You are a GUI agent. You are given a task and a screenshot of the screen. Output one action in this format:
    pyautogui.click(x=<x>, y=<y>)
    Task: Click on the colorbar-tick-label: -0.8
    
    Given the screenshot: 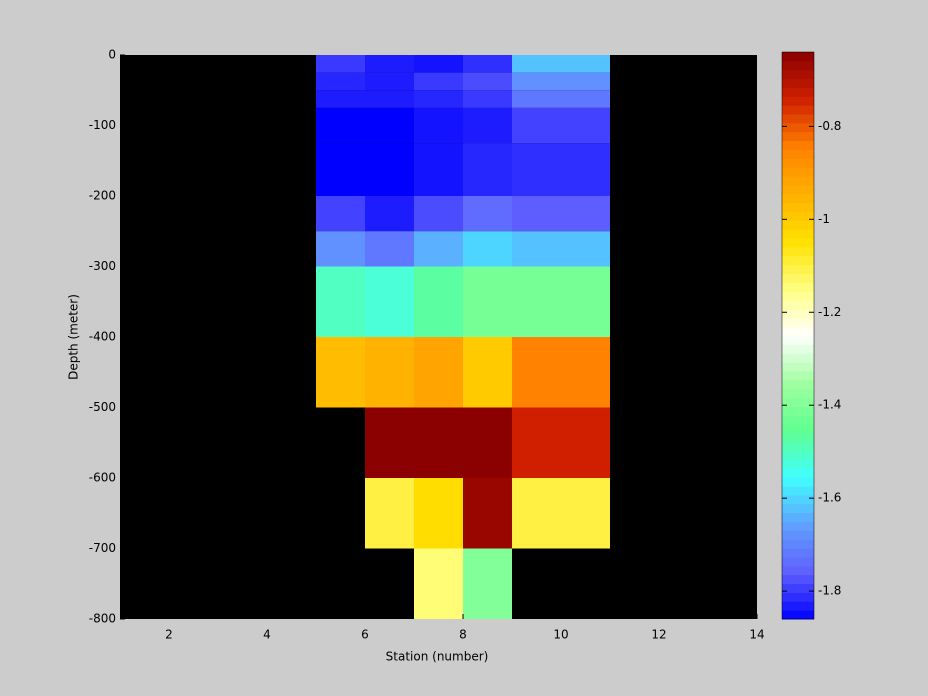 What is the action you would take?
    pyautogui.click(x=829, y=126)
    